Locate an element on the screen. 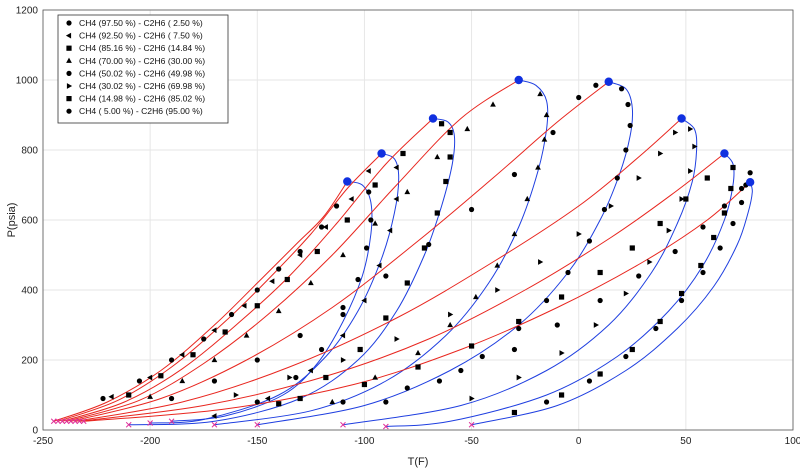 This screenshot has height=475, width=800. y-axis-title: P(psia) is located at coordinates (12, 220).